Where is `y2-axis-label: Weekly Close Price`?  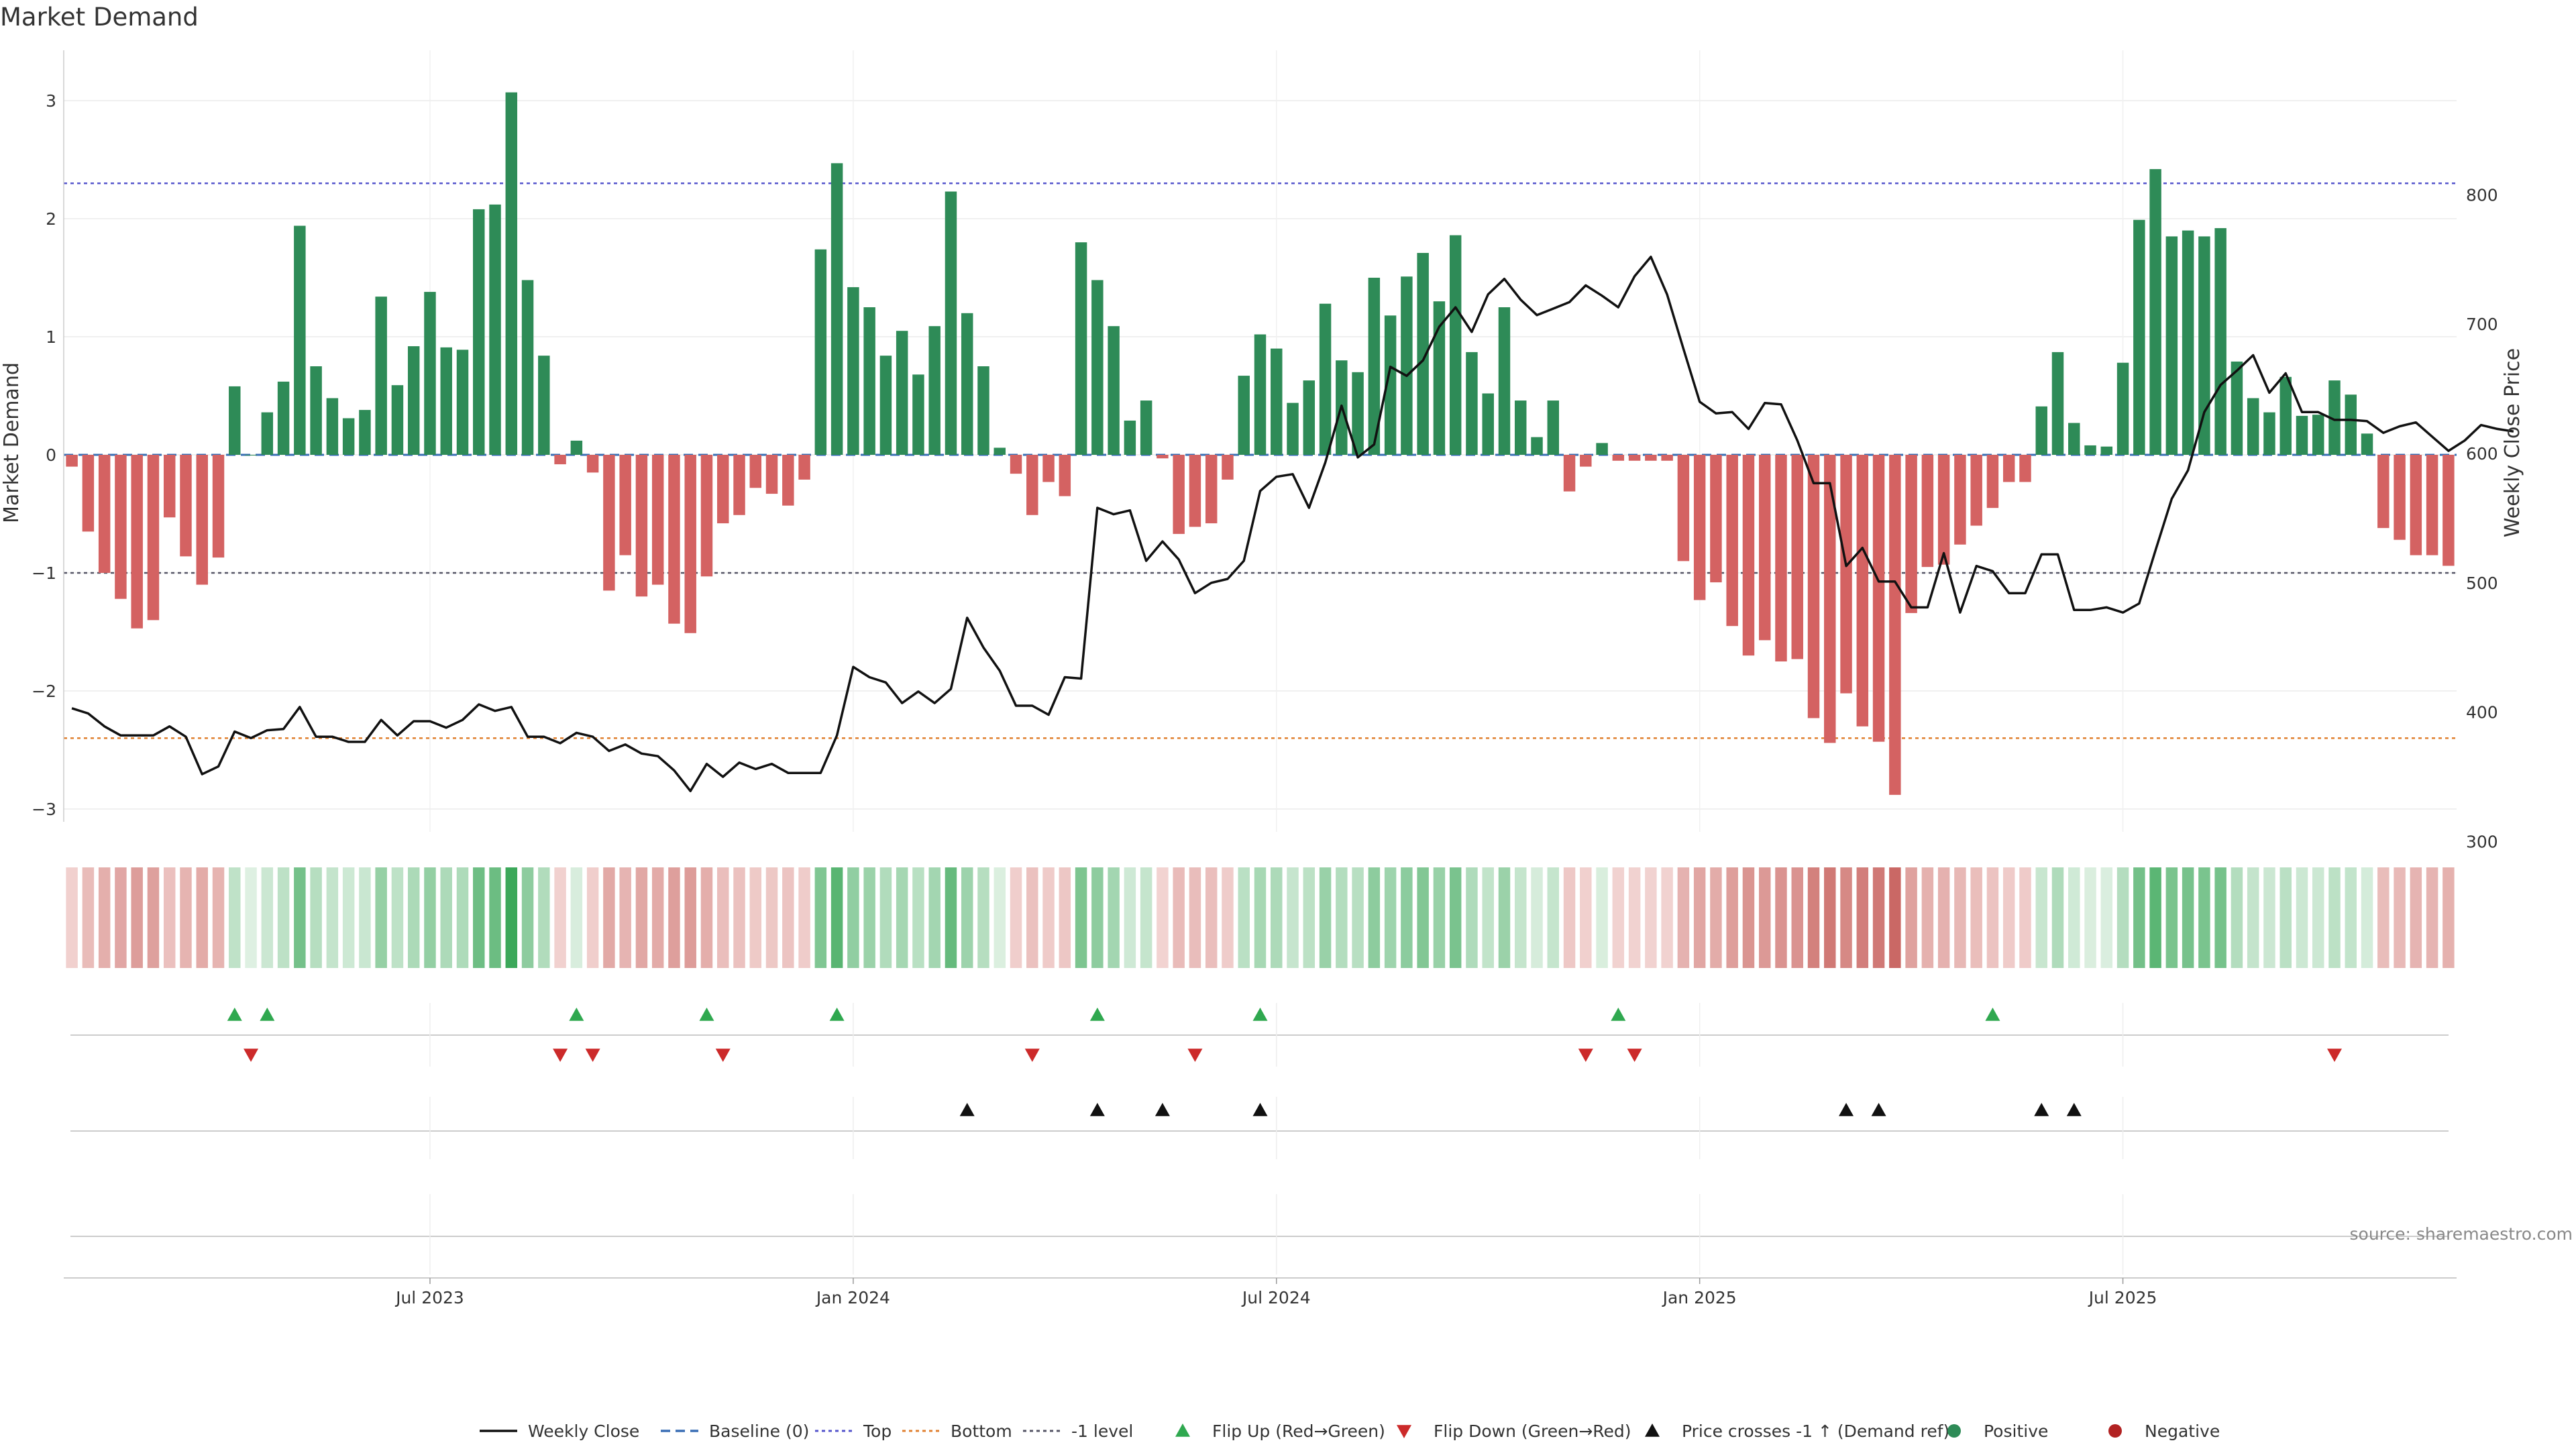 y2-axis-label: Weekly Close Price is located at coordinates (2512, 442).